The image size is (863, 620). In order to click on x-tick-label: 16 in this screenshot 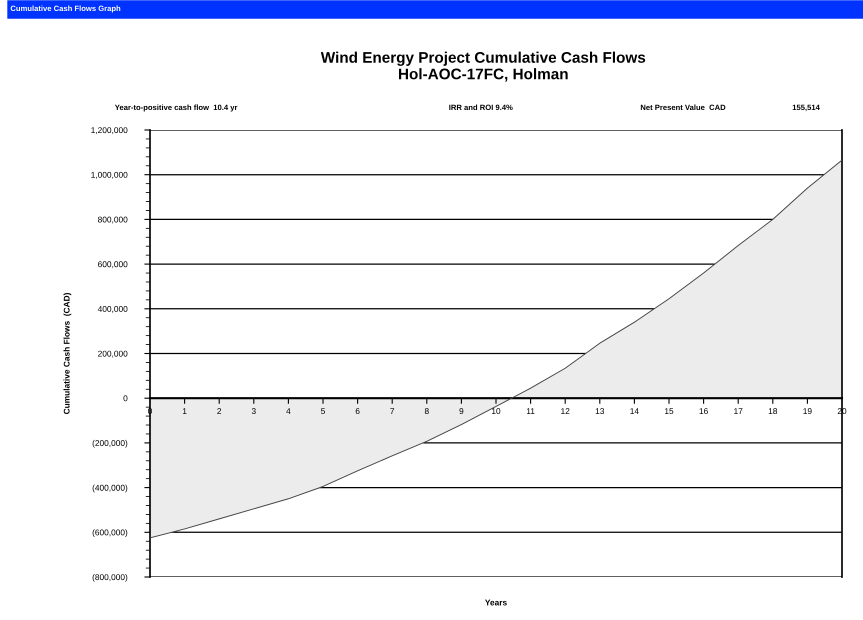, I will do `click(704, 411)`.